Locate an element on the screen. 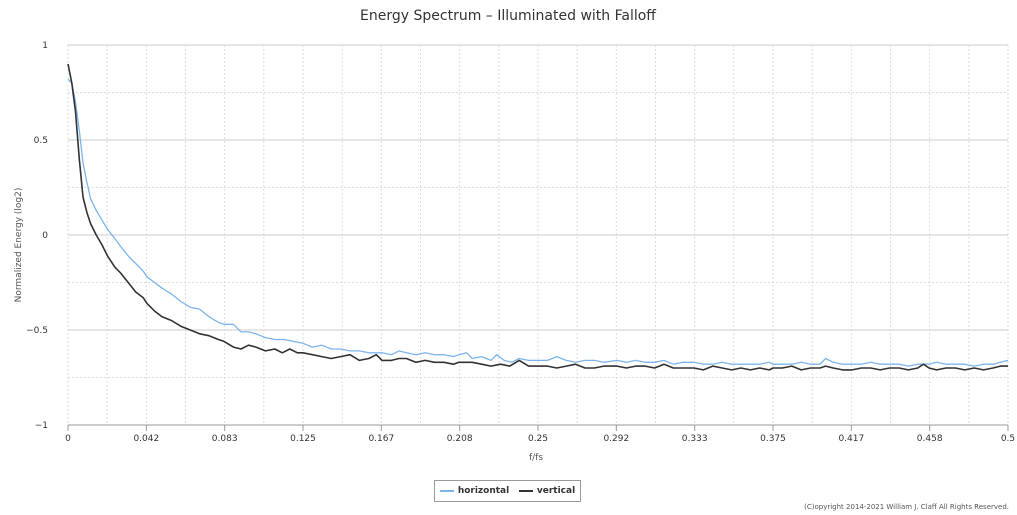 This screenshot has height=515, width=1017. y-tick-label: 0 is located at coordinates (45, 236).